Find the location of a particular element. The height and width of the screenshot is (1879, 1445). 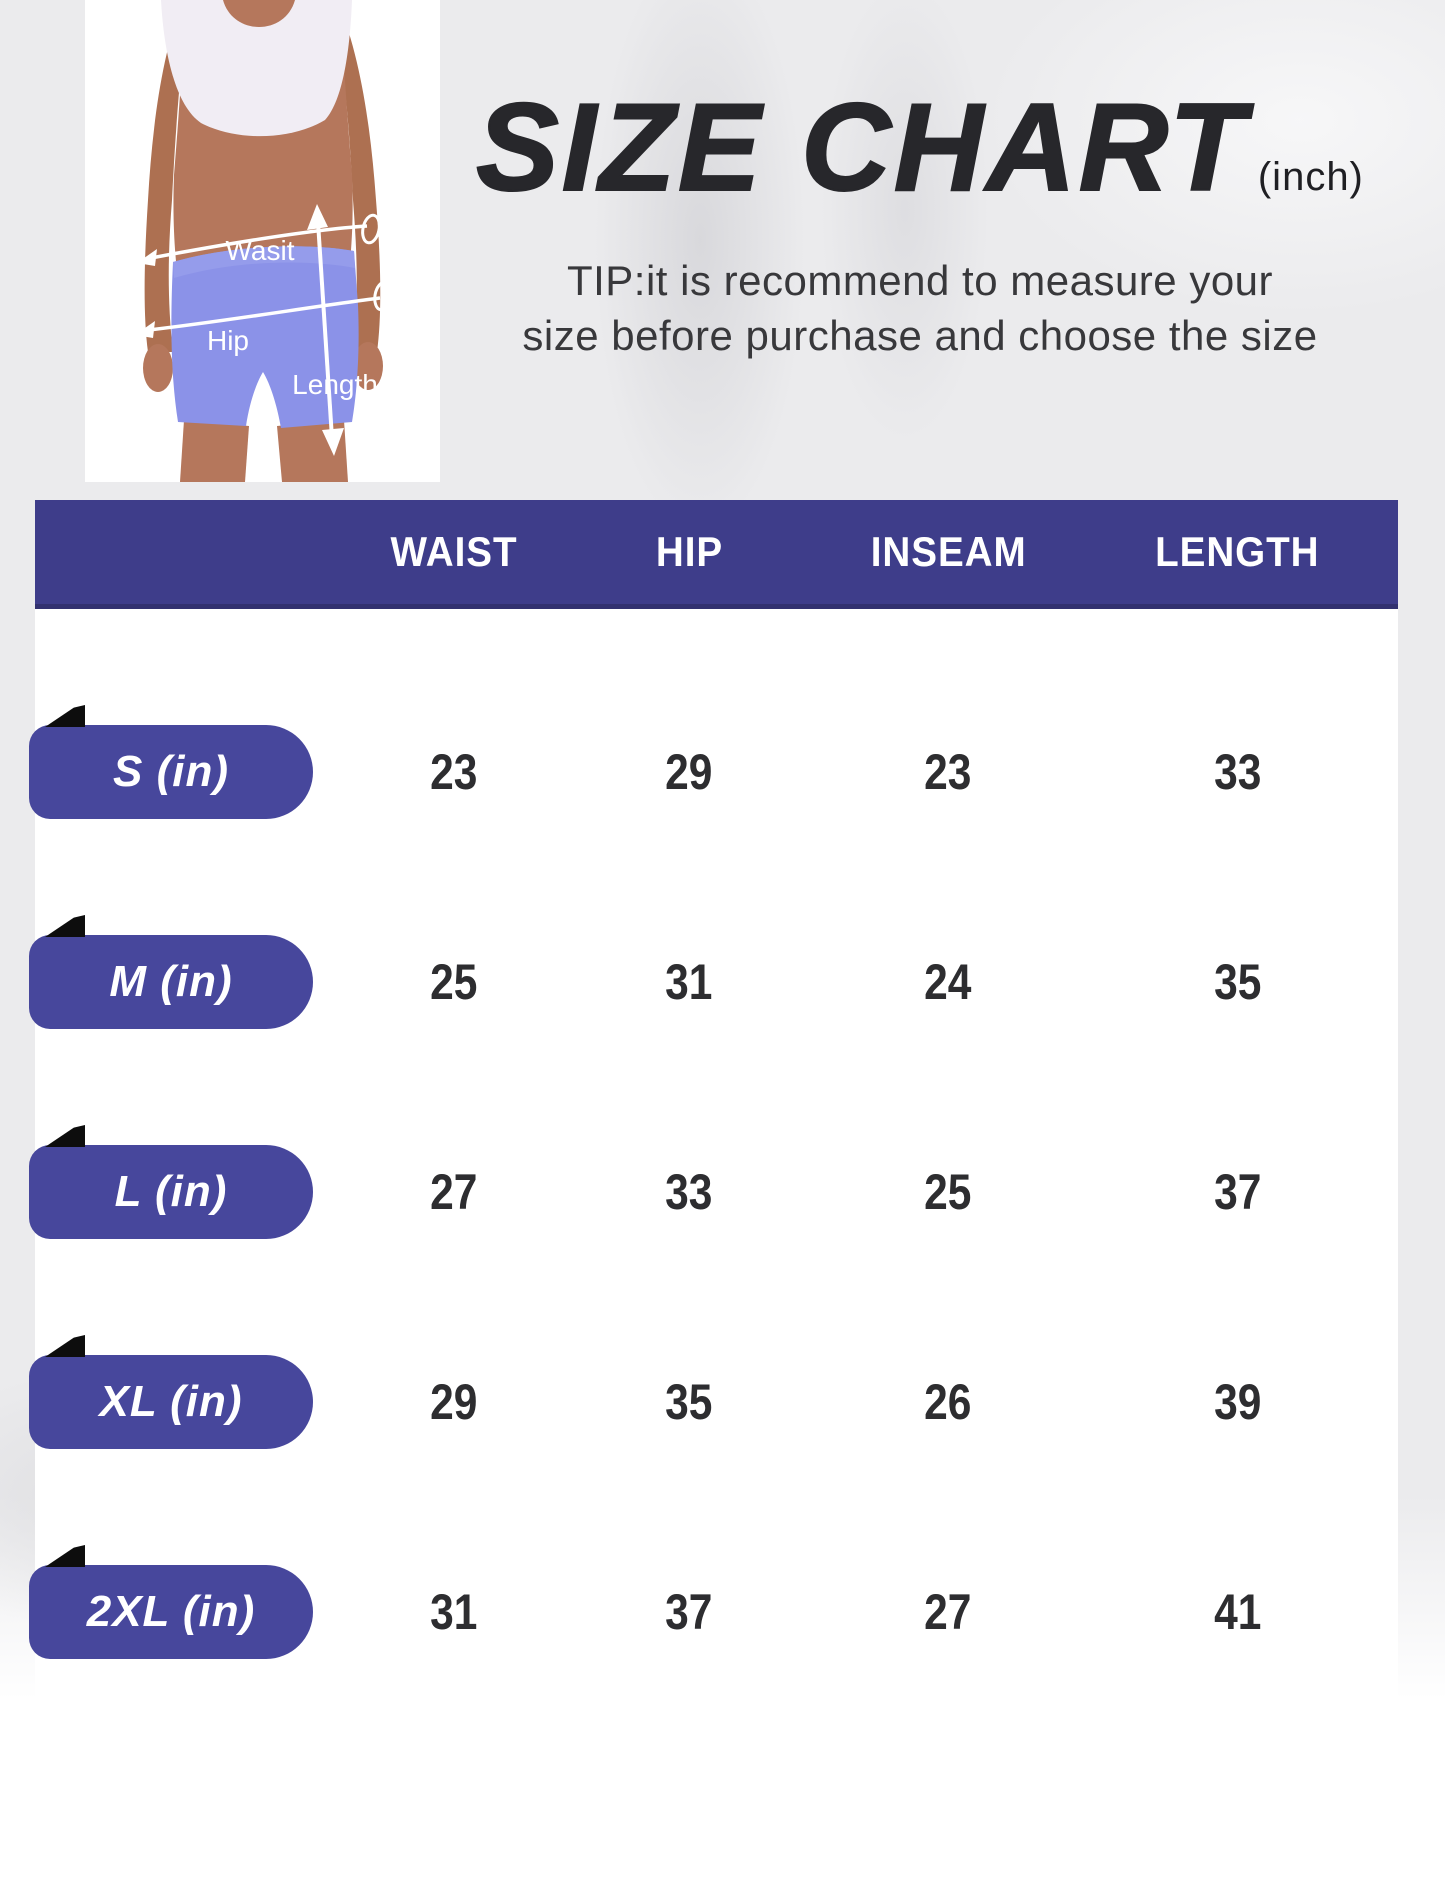

waist-label: Wasit is located at coordinates (260, 250).